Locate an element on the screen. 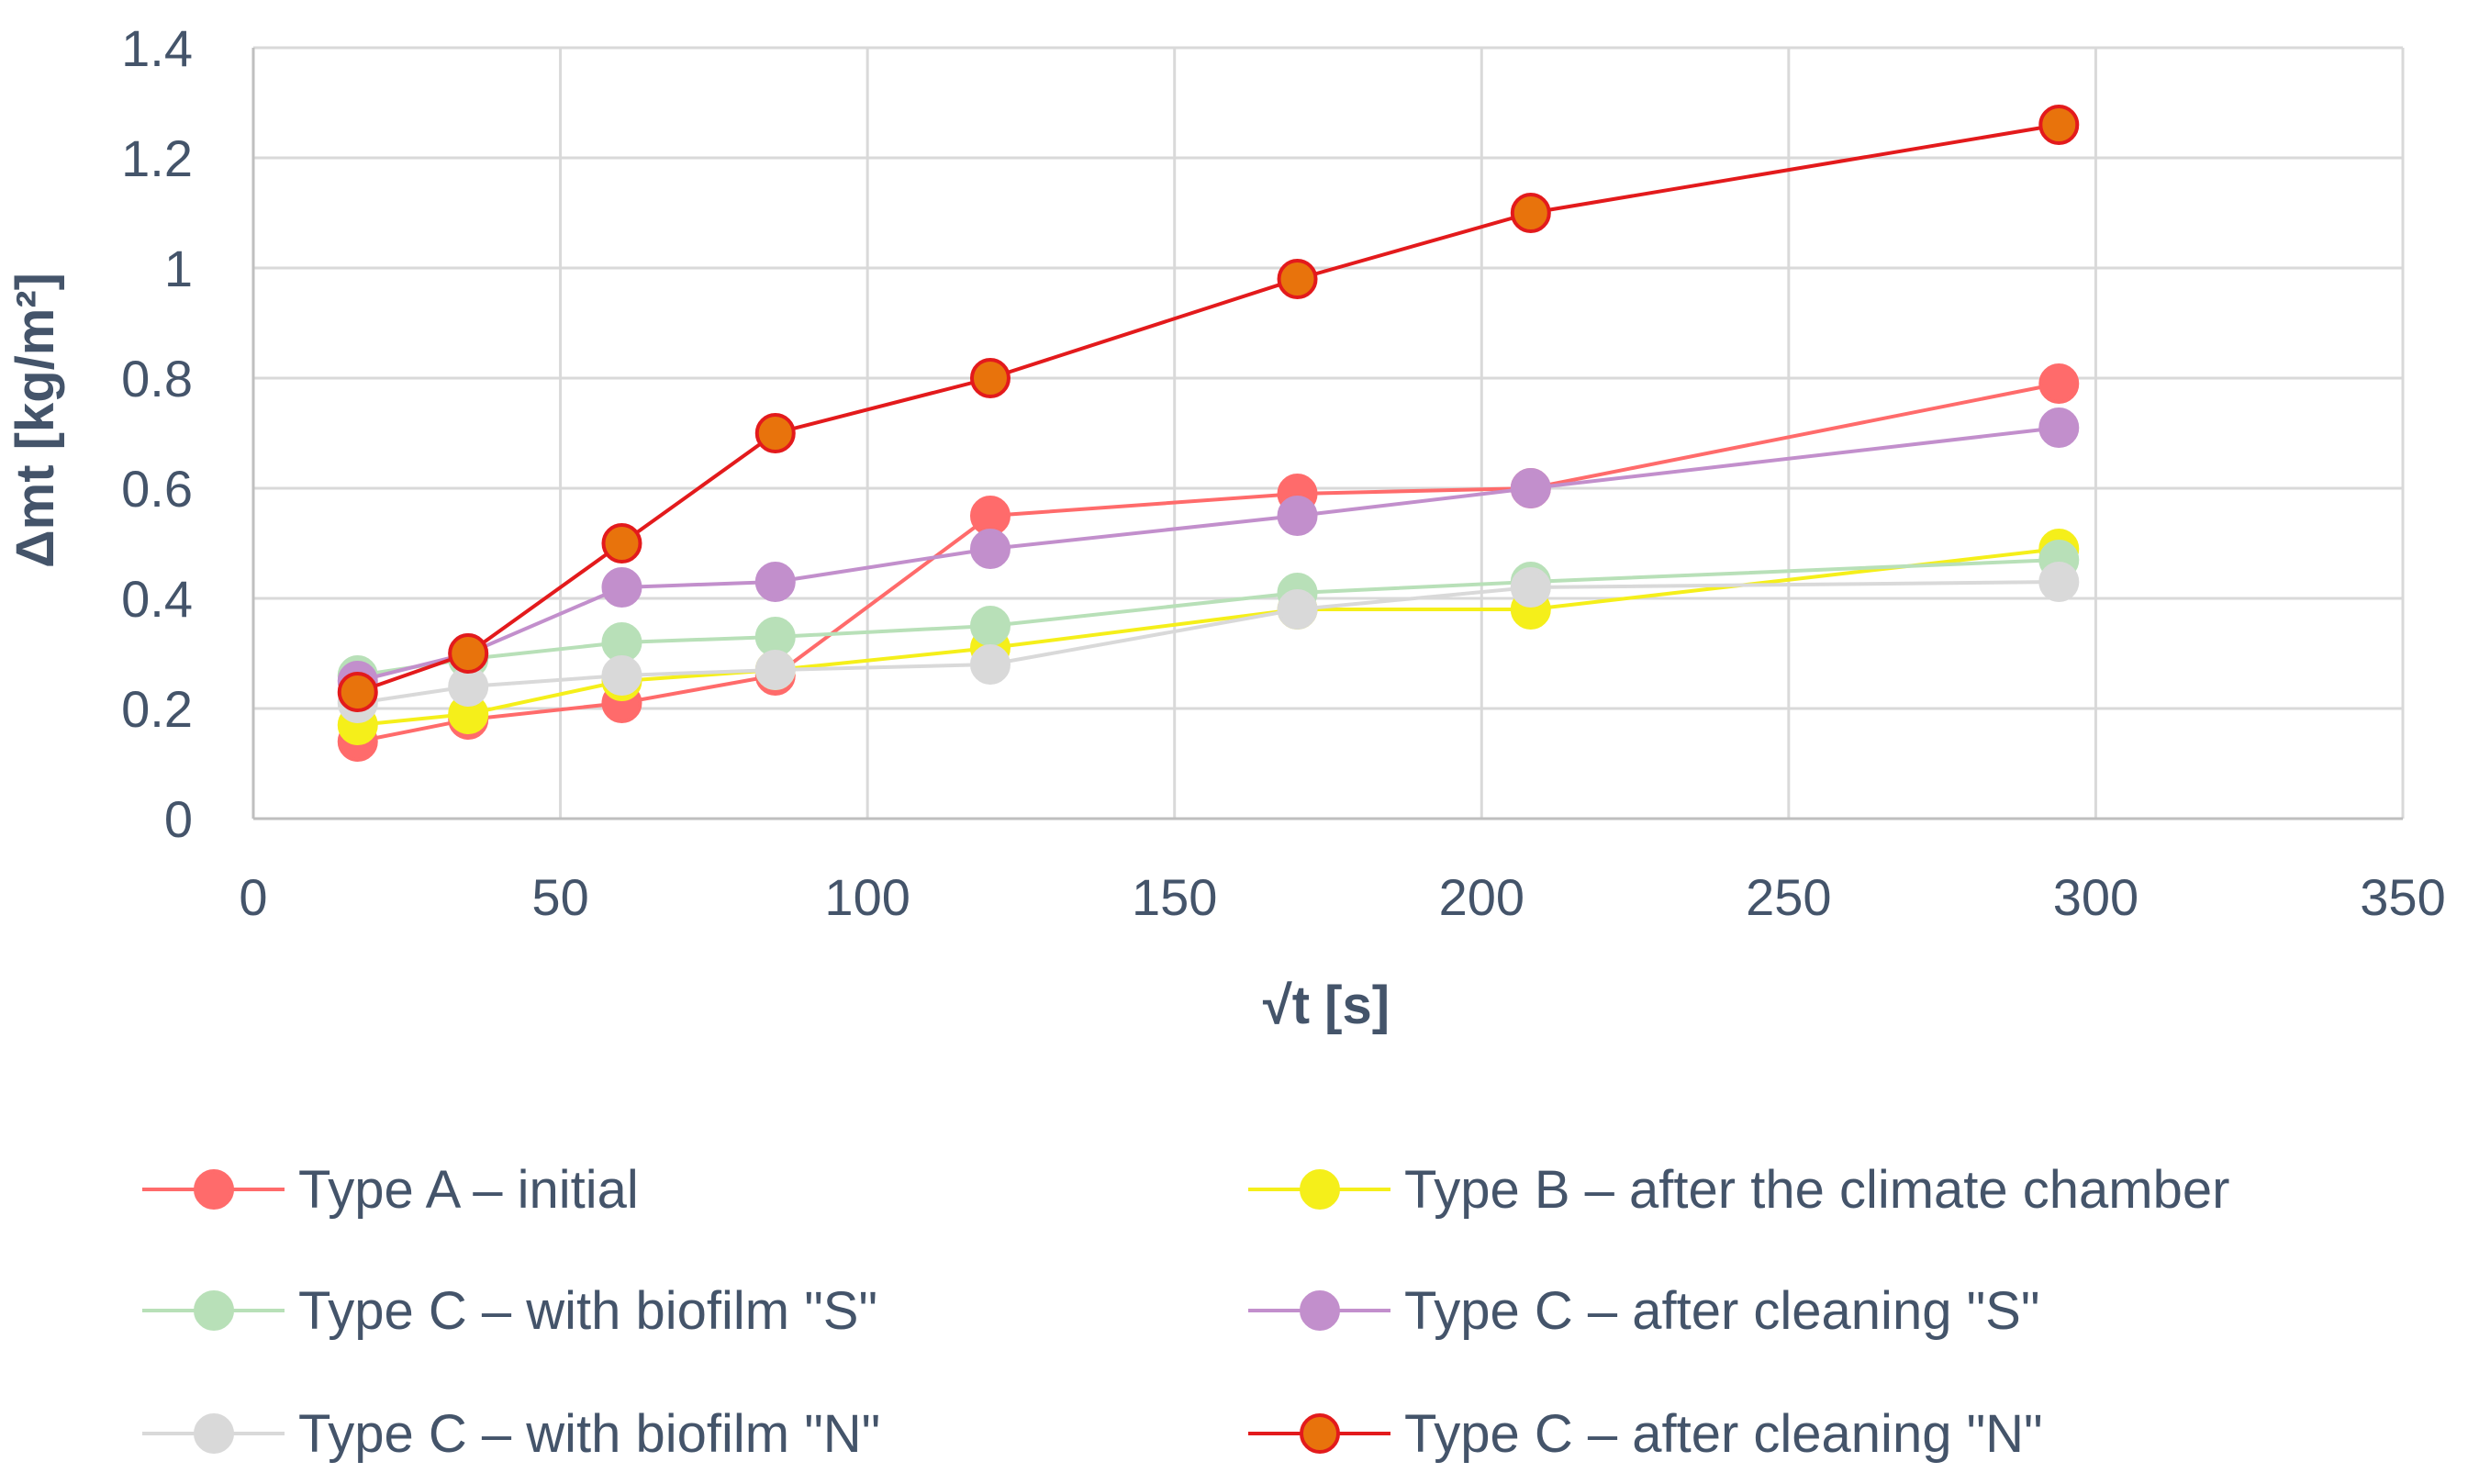 Image resolution: width=2468 pixels, height=1484 pixels. y-tick-label: 0.4 is located at coordinates (157, 599).